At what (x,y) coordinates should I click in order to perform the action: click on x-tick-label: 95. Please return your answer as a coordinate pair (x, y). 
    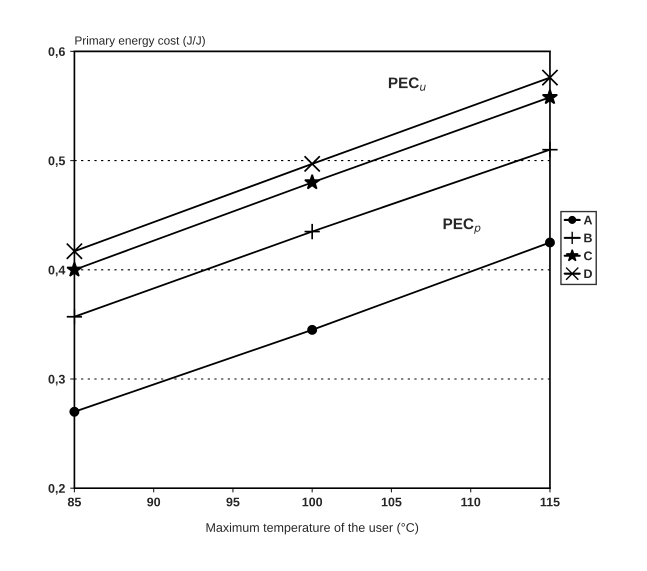
    Looking at the image, I should click on (233, 502).